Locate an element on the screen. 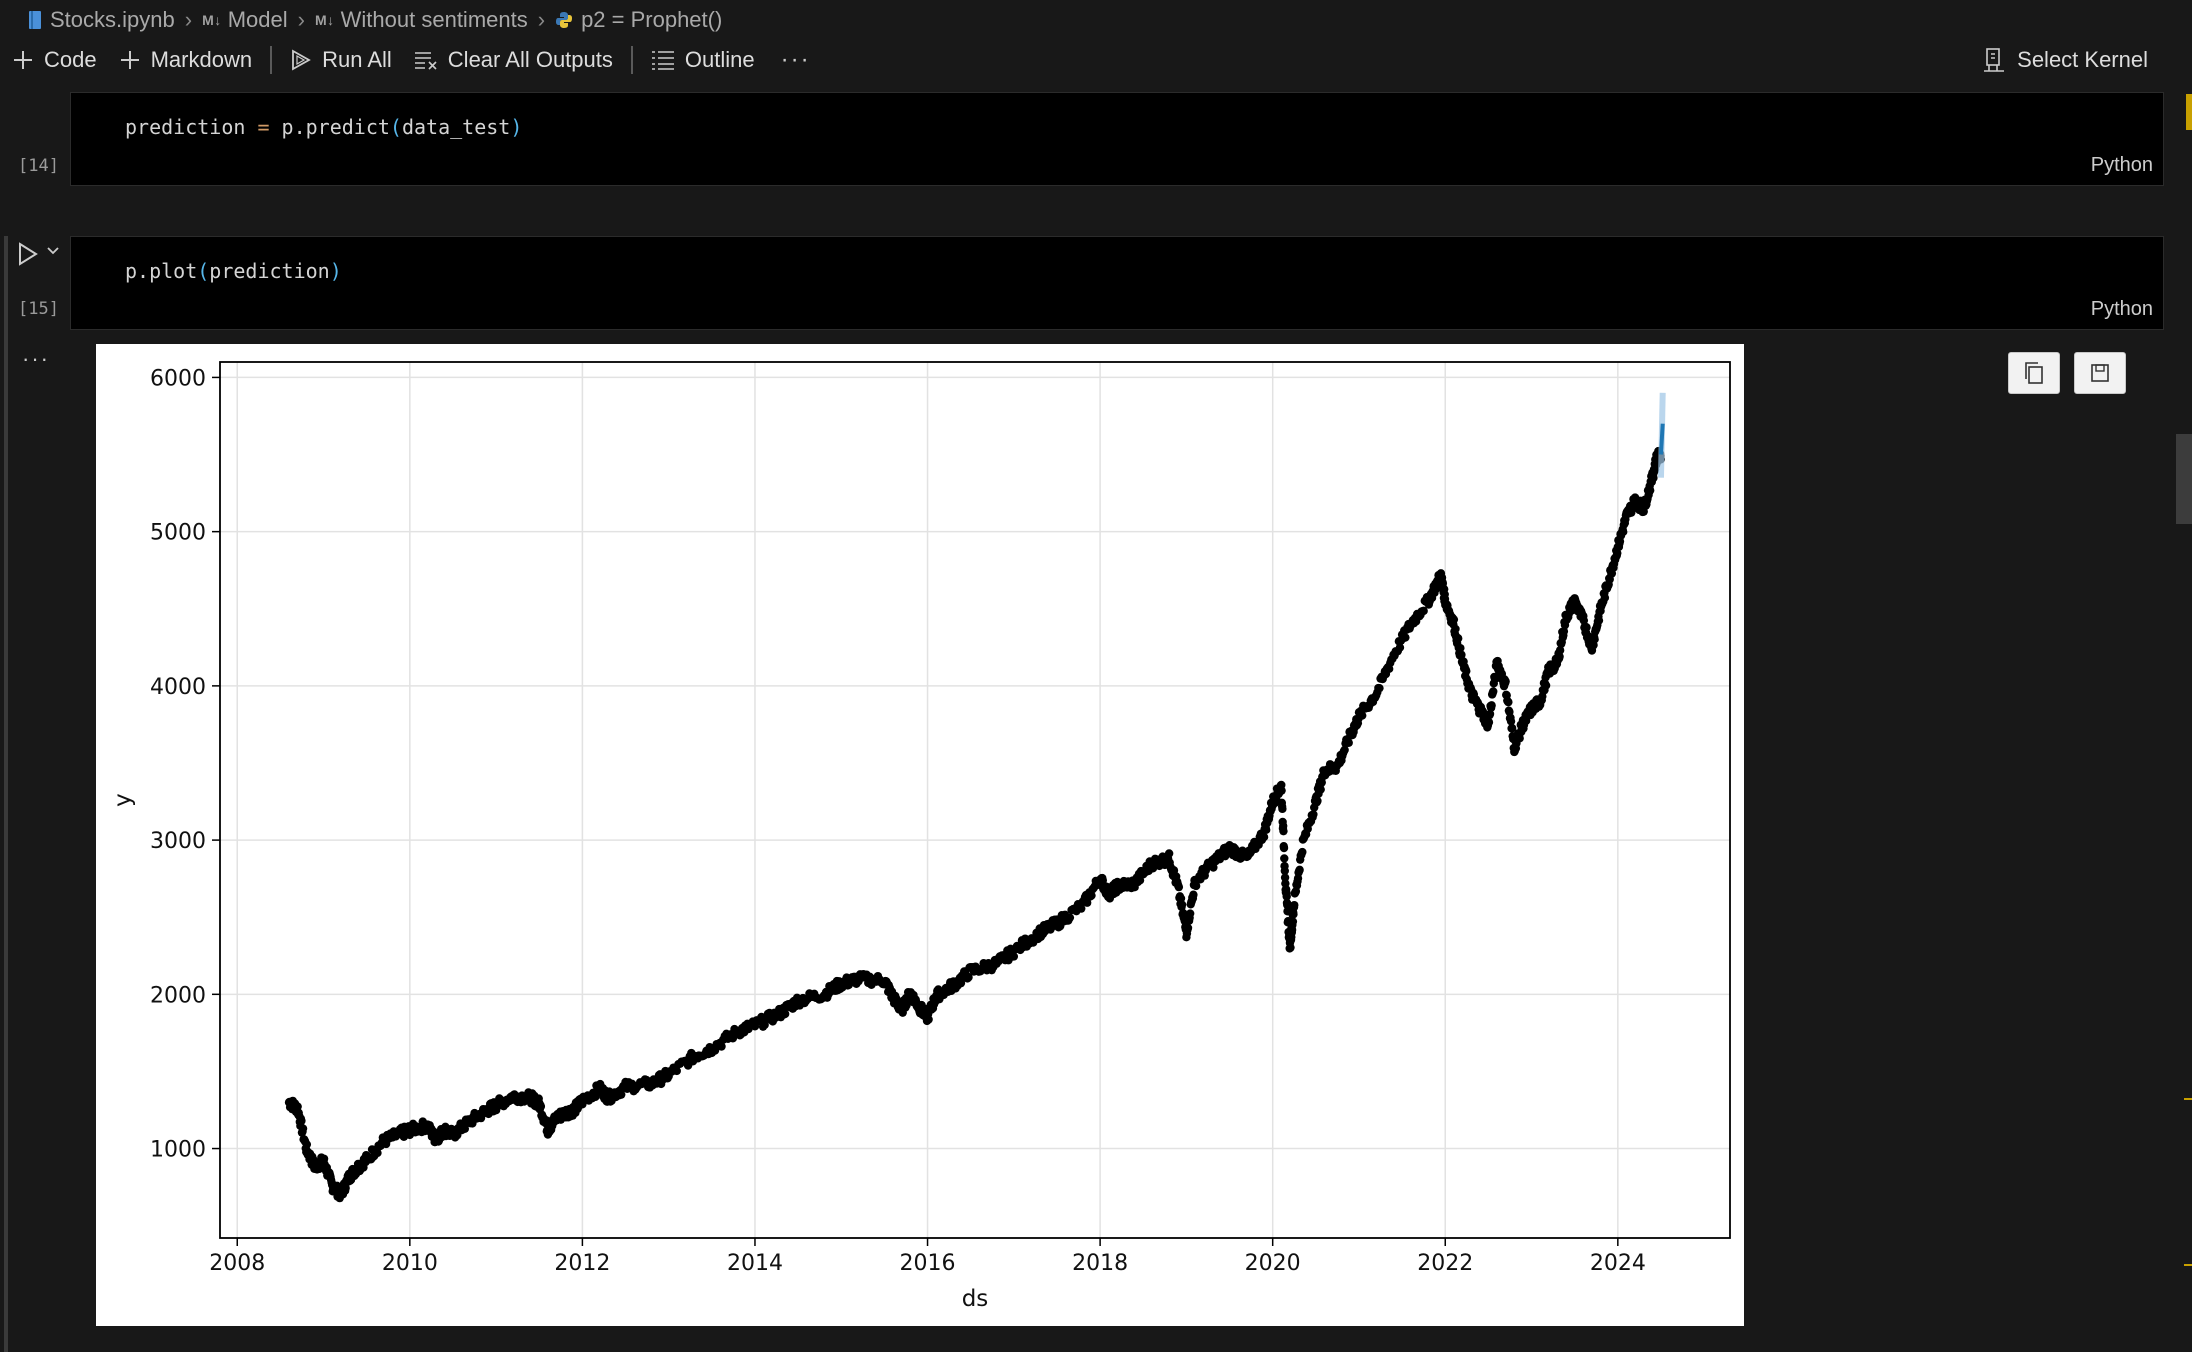  breadcrumb-section-label: Model is located at coordinates (257, 19).